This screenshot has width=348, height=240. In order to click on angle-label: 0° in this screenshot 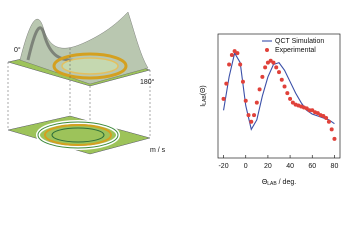, I will do `click(17, 50)`.